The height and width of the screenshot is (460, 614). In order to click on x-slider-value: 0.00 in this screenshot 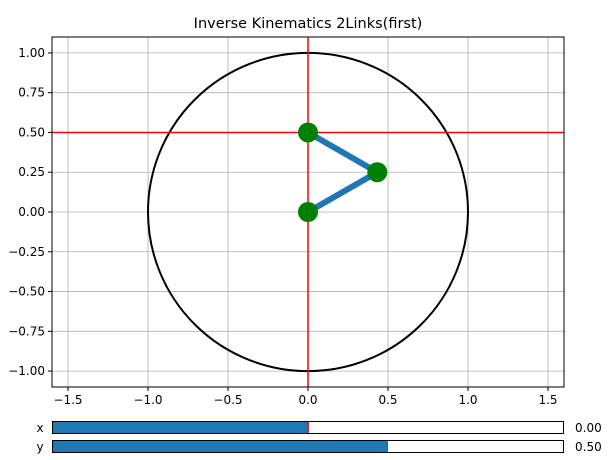, I will do `click(588, 428)`.